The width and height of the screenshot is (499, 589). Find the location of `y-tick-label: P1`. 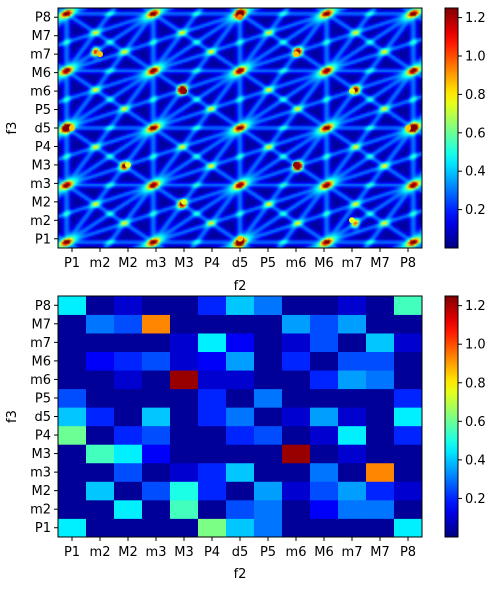

y-tick-label: P1 is located at coordinates (43, 528).